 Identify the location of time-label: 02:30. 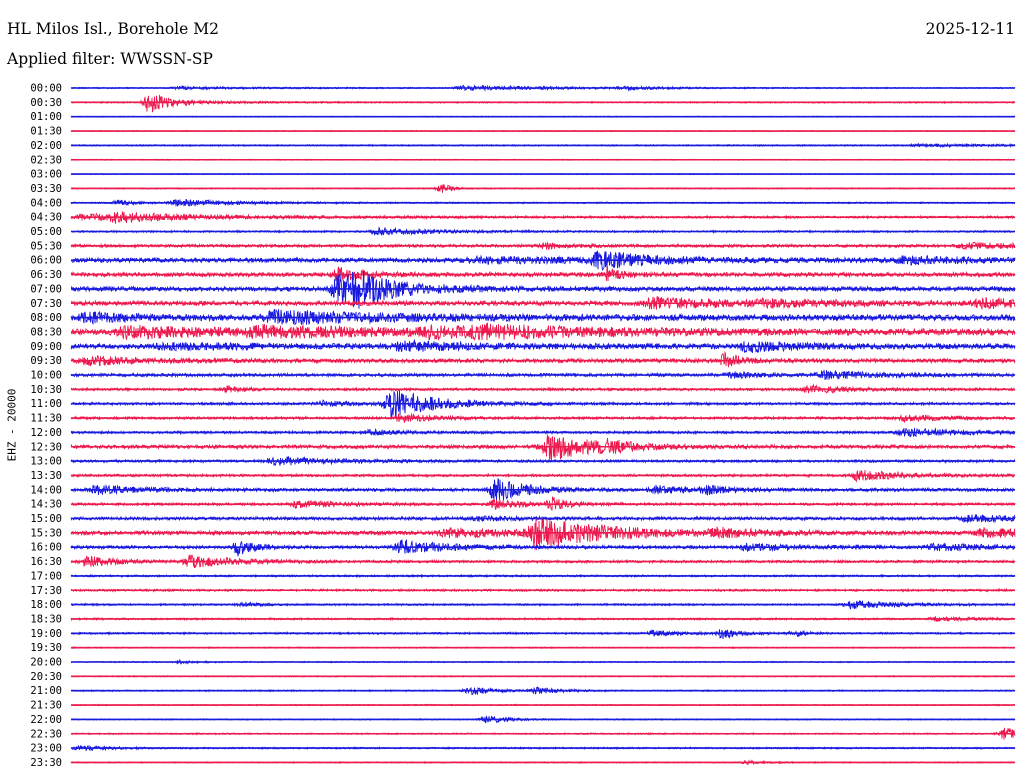
(46, 160).